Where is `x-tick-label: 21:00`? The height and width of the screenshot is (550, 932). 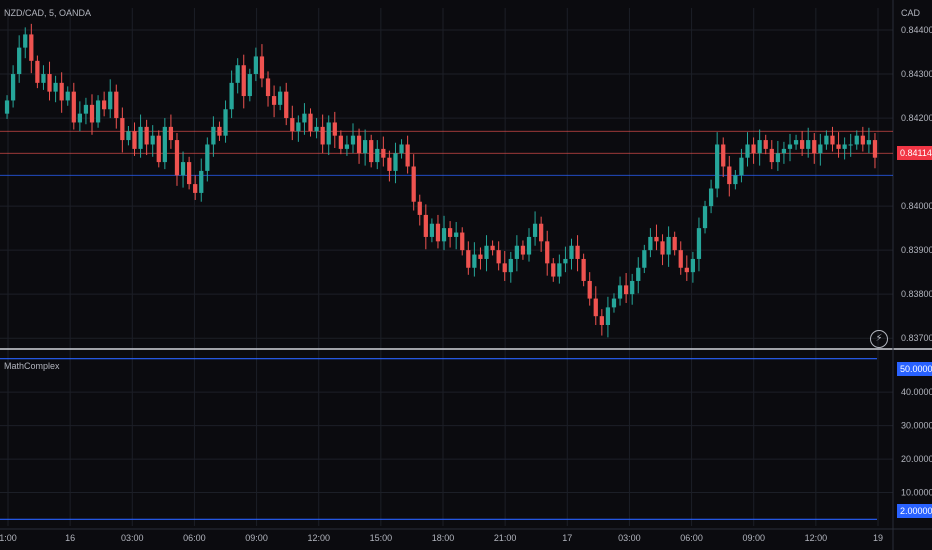 x-tick-label: 21:00 is located at coordinates (505, 538).